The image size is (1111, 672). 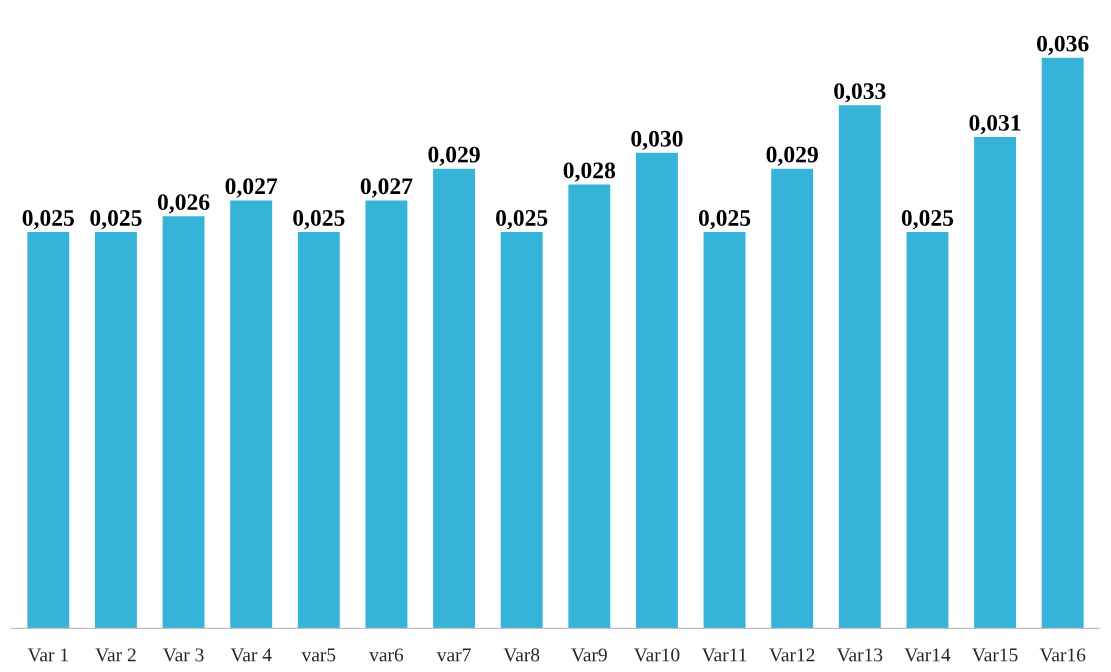 I want to click on x-tick-label: Var 4, so click(x=251, y=655).